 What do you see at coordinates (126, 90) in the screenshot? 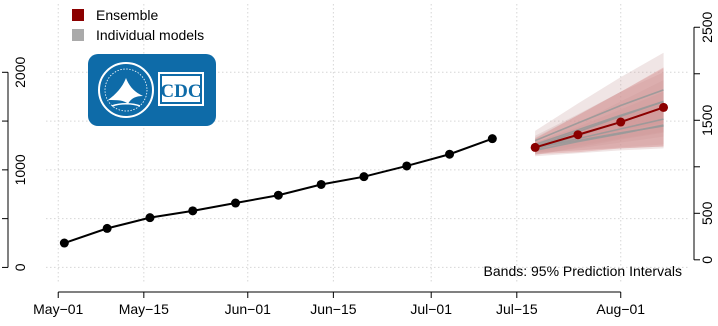
I see `hhs-seal-icon` at bounding box center [126, 90].